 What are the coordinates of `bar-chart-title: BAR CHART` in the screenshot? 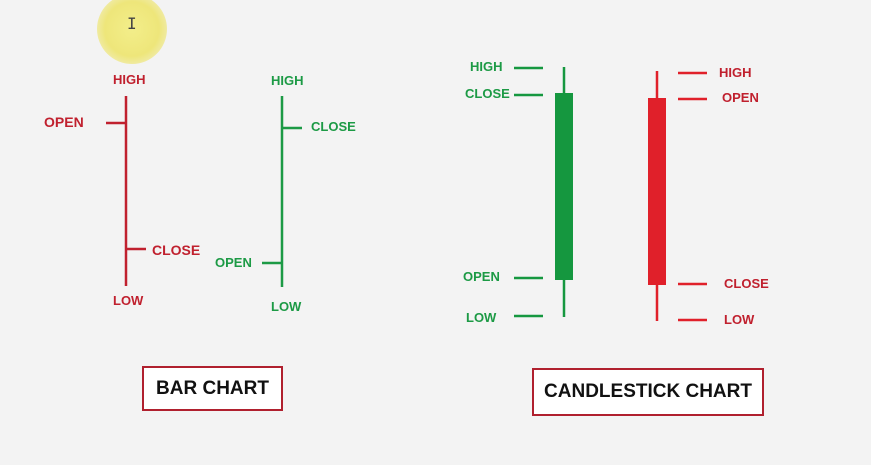 It's located at (212, 388).